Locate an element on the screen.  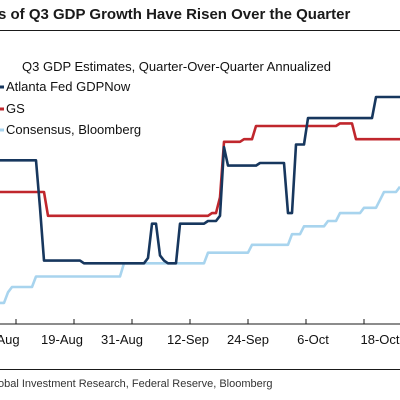
x-axis: Aug 19-Aug 31-Aug 12-Sep 24-Sep 6-Oct 18-Oct is located at coordinates (200, 333).